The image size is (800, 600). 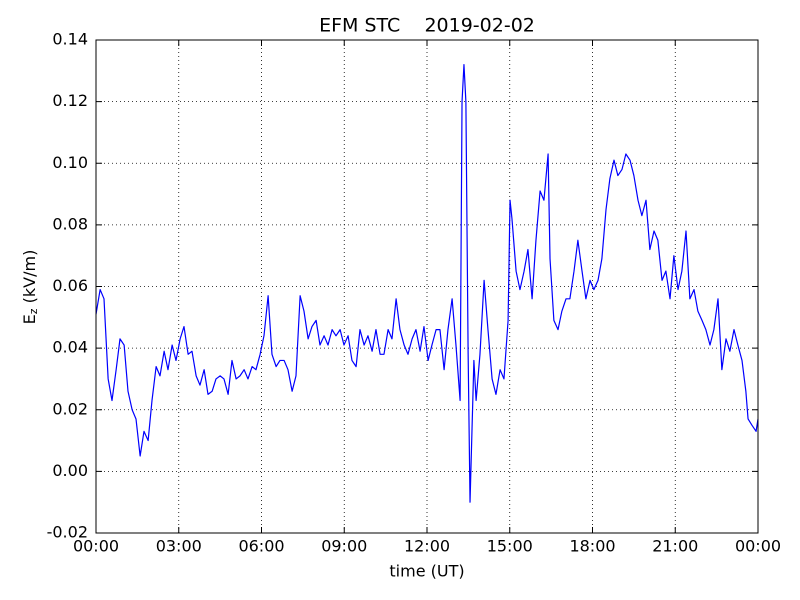 What do you see at coordinates (29, 319) in the screenshot?
I see `y-axis-label-main: E` at bounding box center [29, 319].